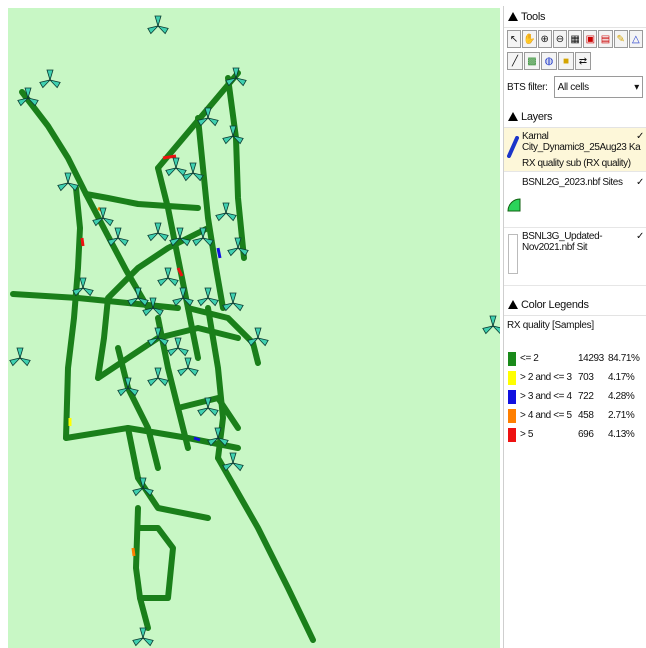 Image resolution: width=646 pixels, height=648 pixels. What do you see at coordinates (576, 163) in the screenshot?
I see `layer-sub: RX quality sub (RX quality)` at bounding box center [576, 163].